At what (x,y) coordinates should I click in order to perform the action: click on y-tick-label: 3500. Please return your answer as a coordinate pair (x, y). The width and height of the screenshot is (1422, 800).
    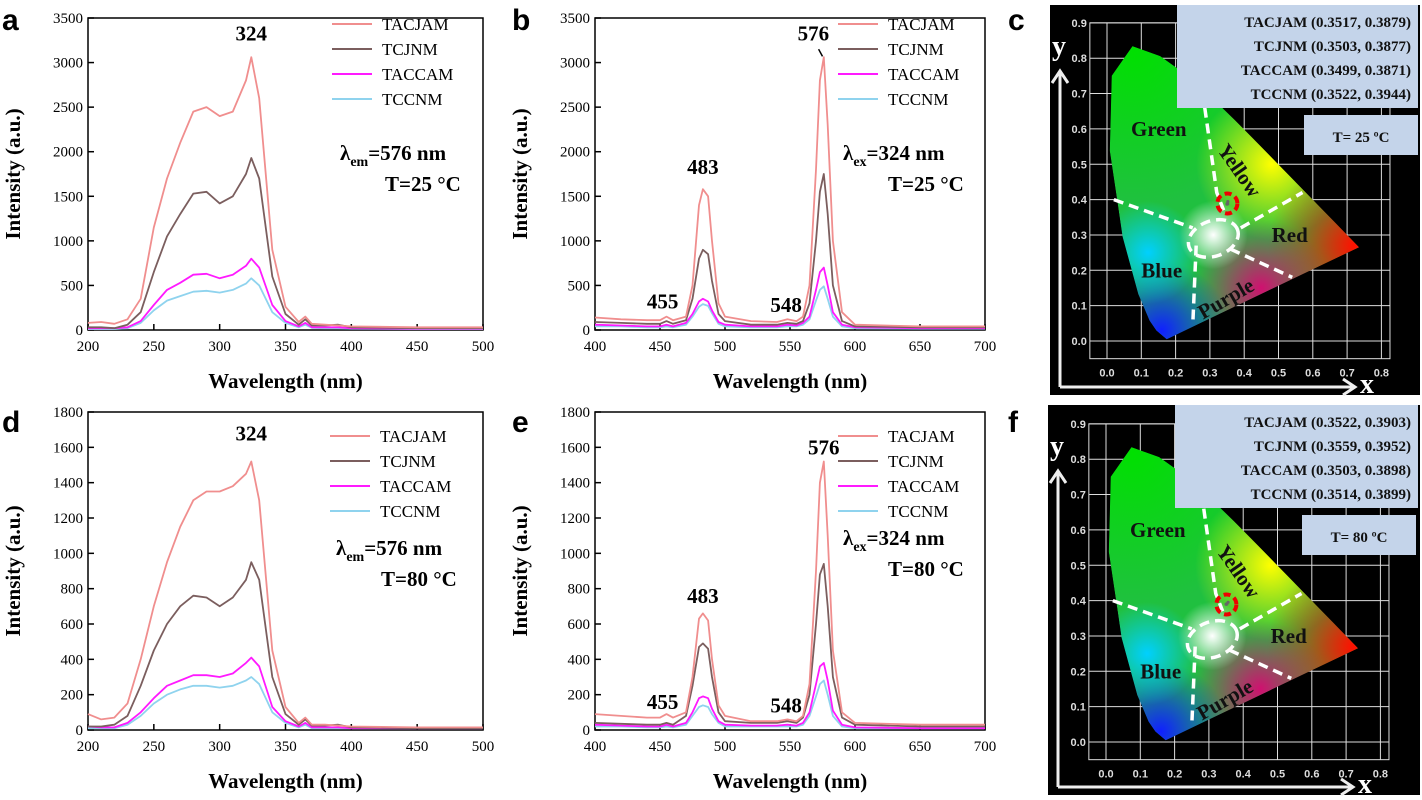
    Looking at the image, I should click on (68, 19).